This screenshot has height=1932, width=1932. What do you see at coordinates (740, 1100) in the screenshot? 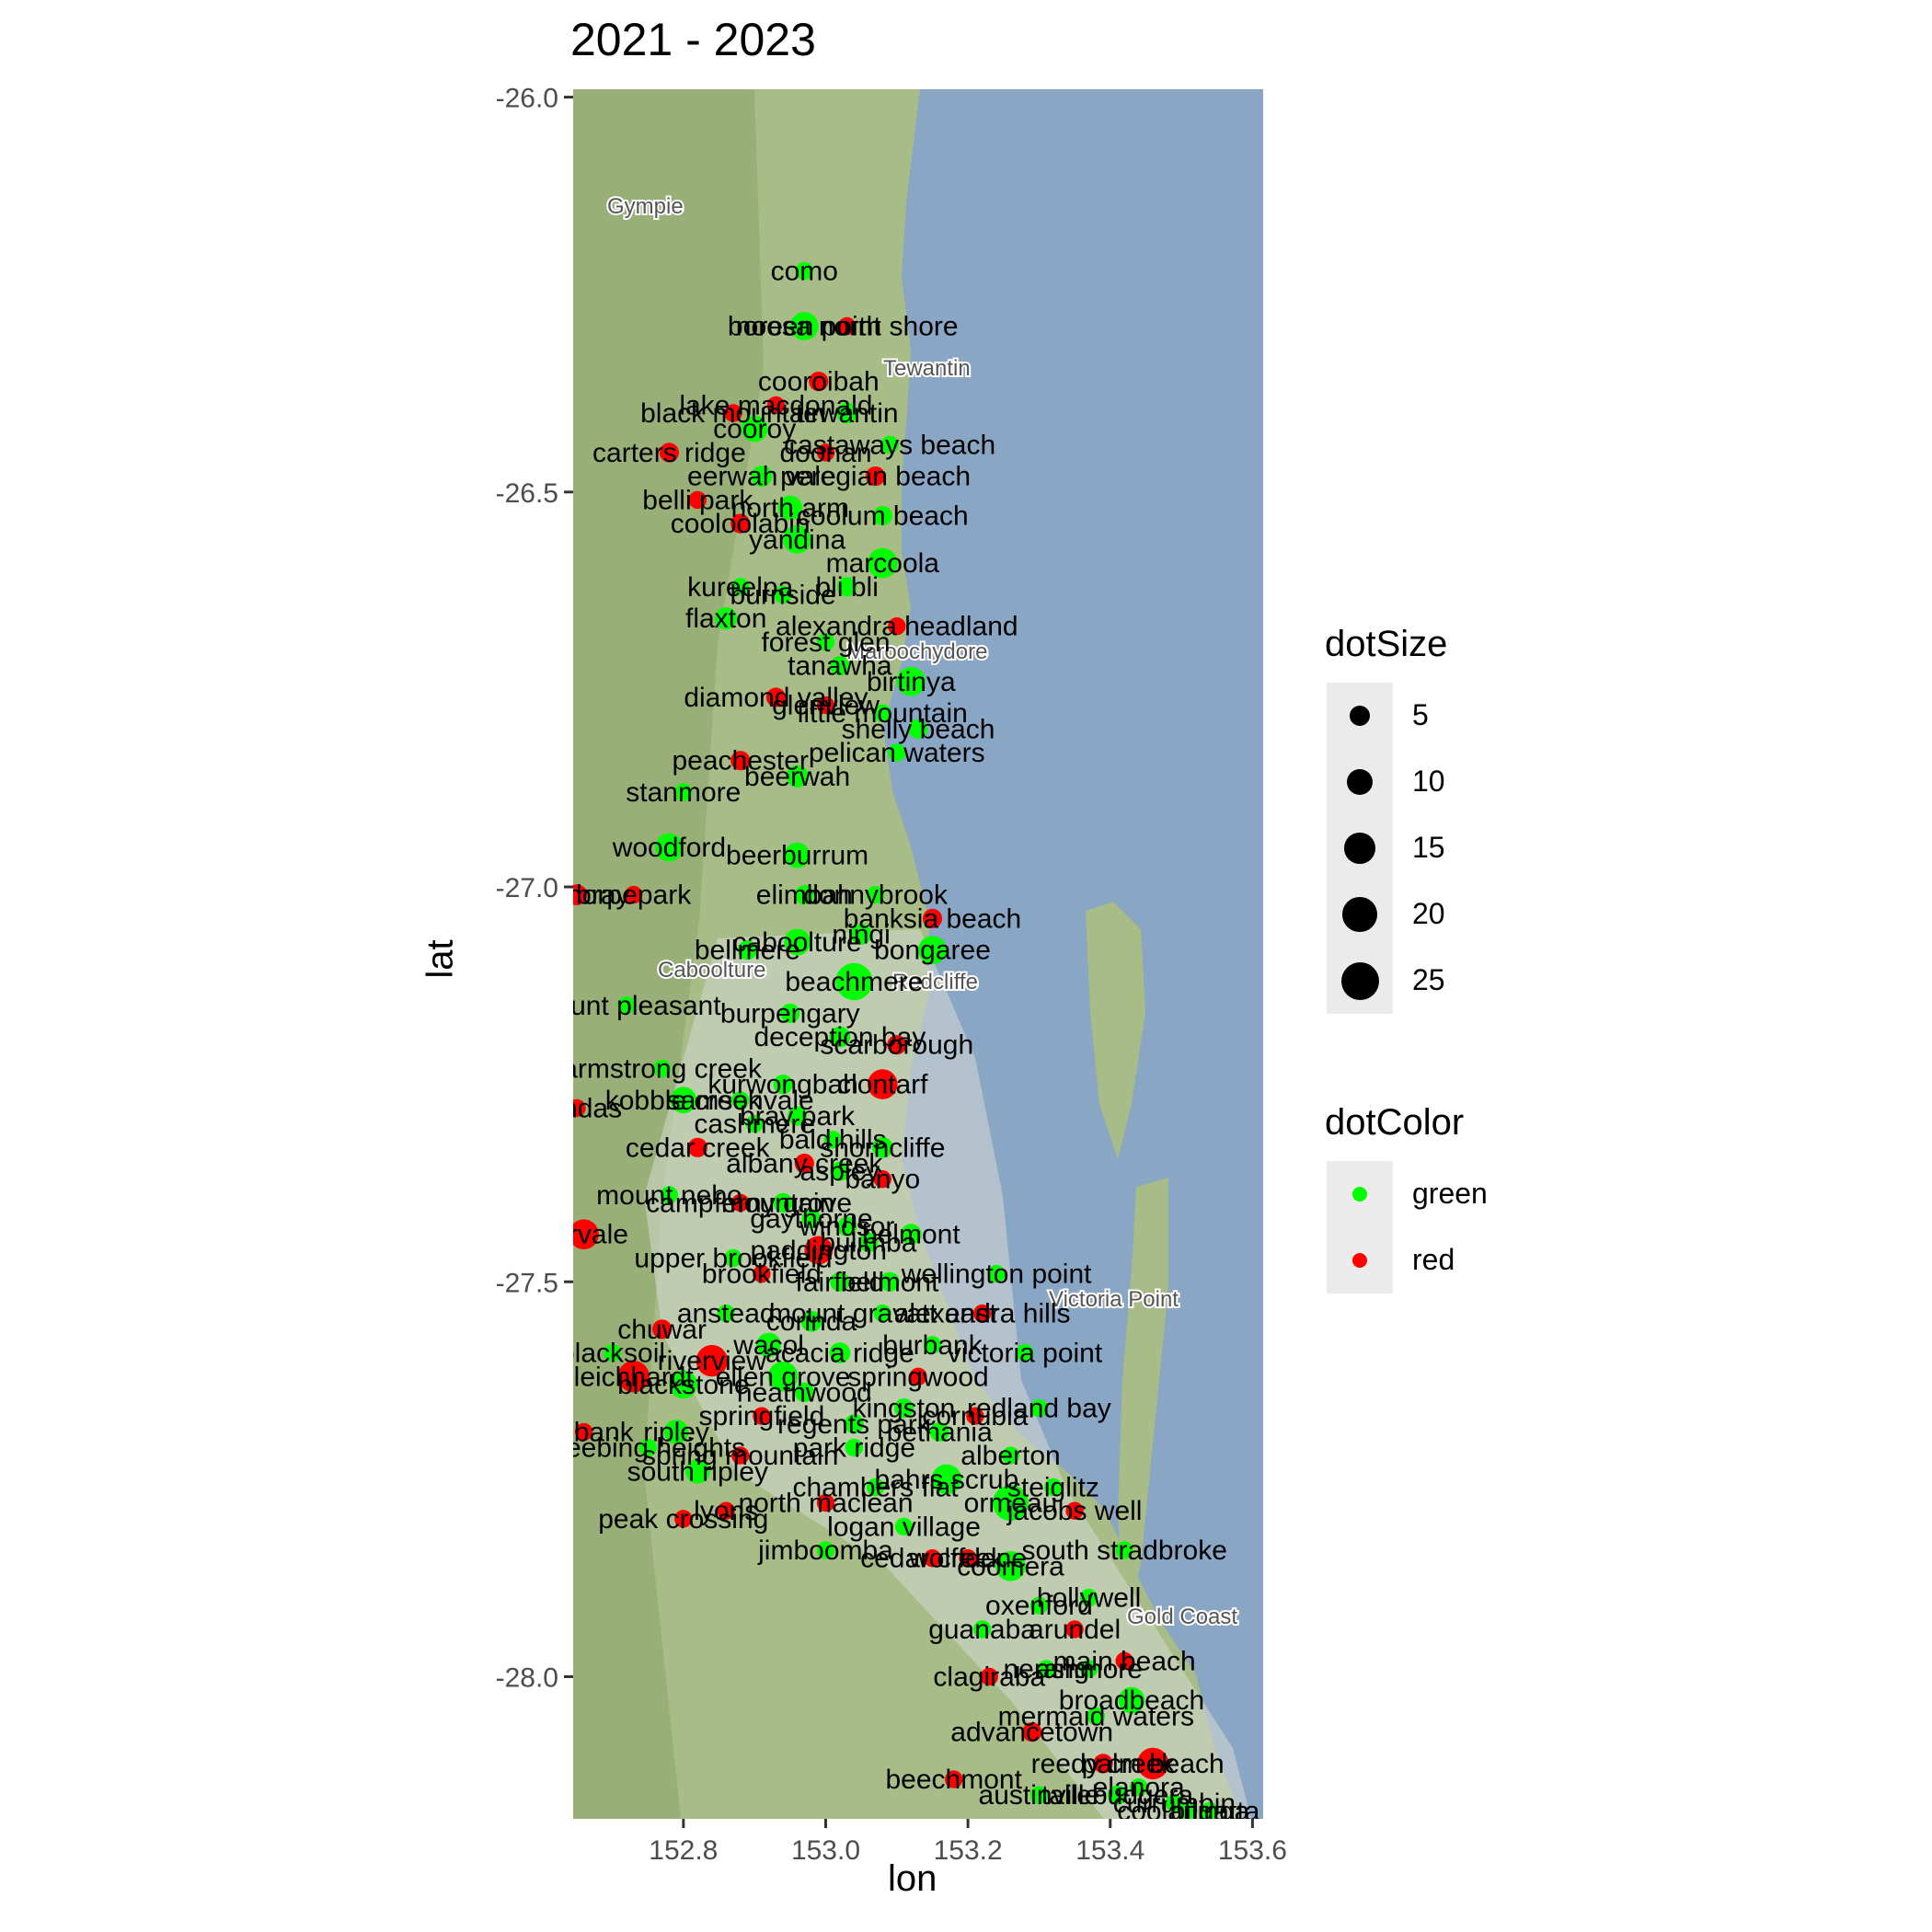
I see `point-samsonvale` at bounding box center [740, 1100].